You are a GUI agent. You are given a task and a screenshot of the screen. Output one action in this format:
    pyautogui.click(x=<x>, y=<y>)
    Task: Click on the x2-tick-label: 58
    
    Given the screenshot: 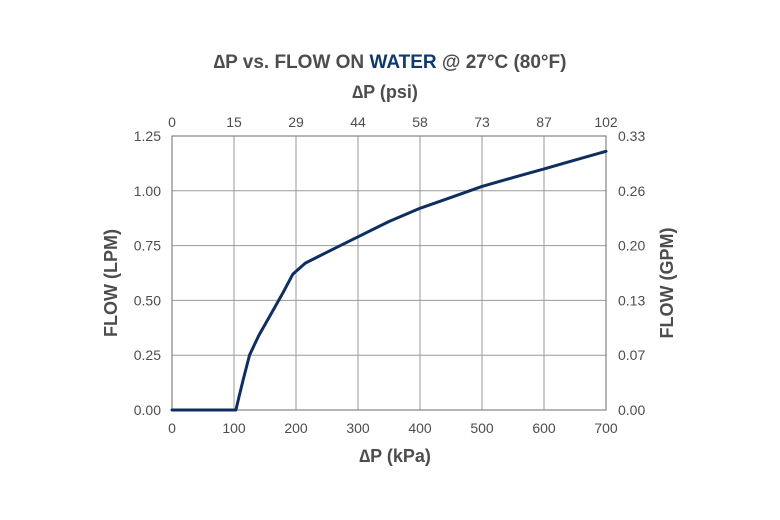 What is the action you would take?
    pyautogui.click(x=420, y=122)
    